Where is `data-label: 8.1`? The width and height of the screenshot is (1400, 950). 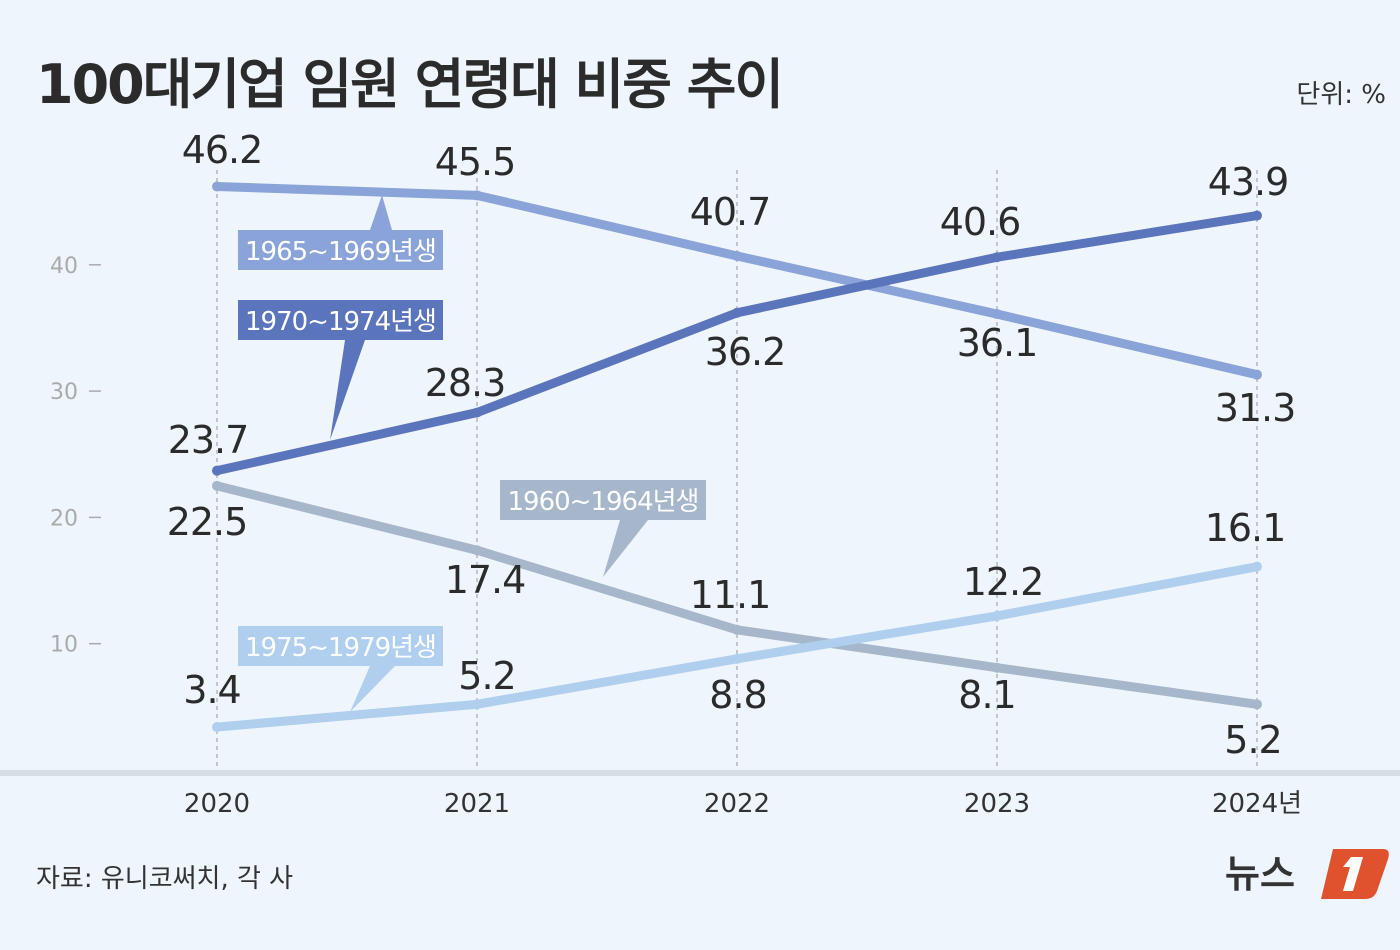 data-label: 8.1 is located at coordinates (986, 695).